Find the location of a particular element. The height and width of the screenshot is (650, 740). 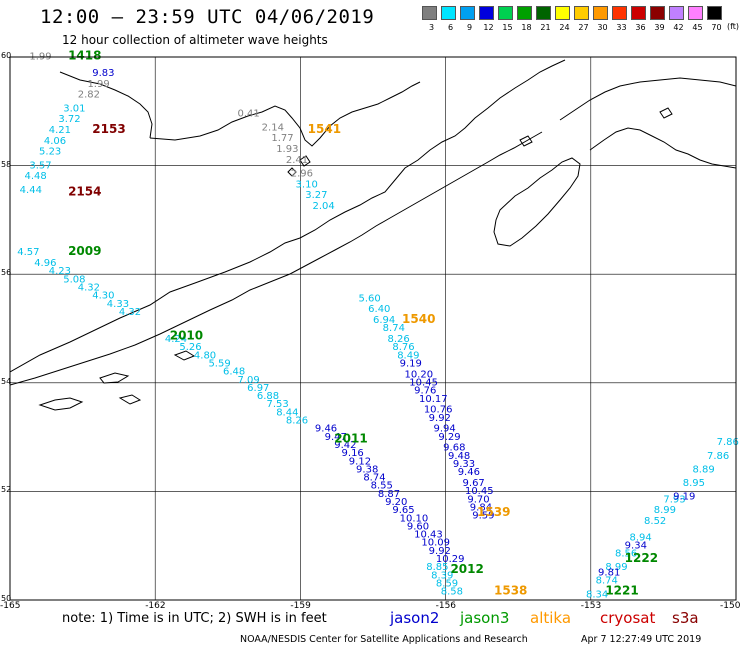

longitude-label: -150 is located at coordinates (730, 606).